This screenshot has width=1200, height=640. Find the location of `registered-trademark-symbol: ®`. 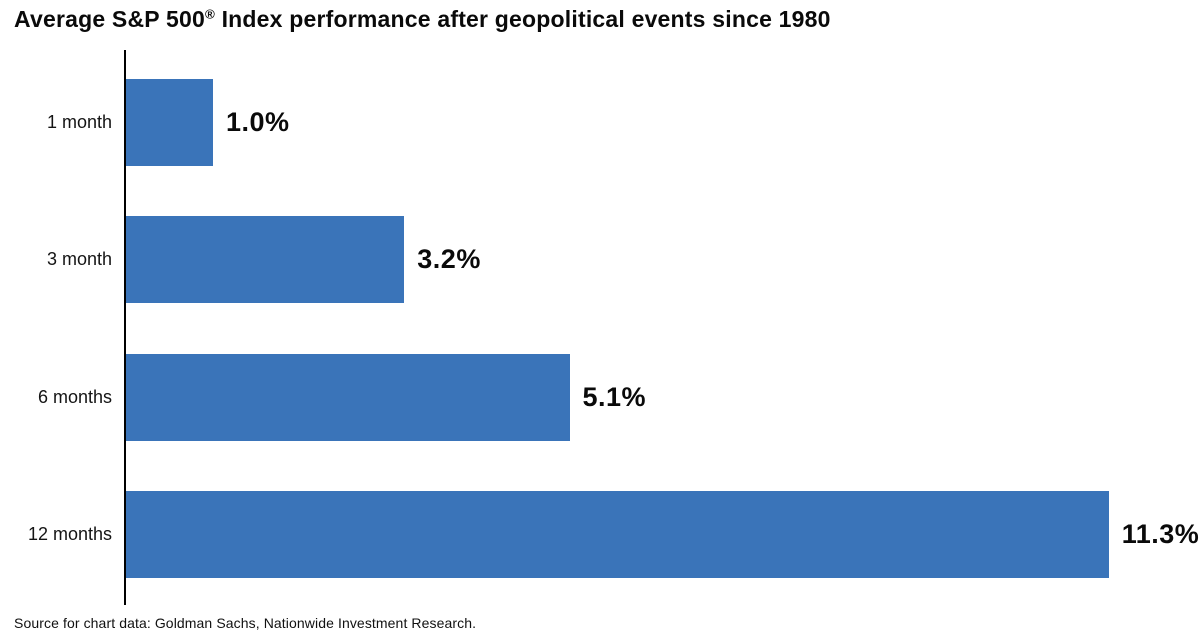

registered-trademark-symbol: ® is located at coordinates (209, 14).